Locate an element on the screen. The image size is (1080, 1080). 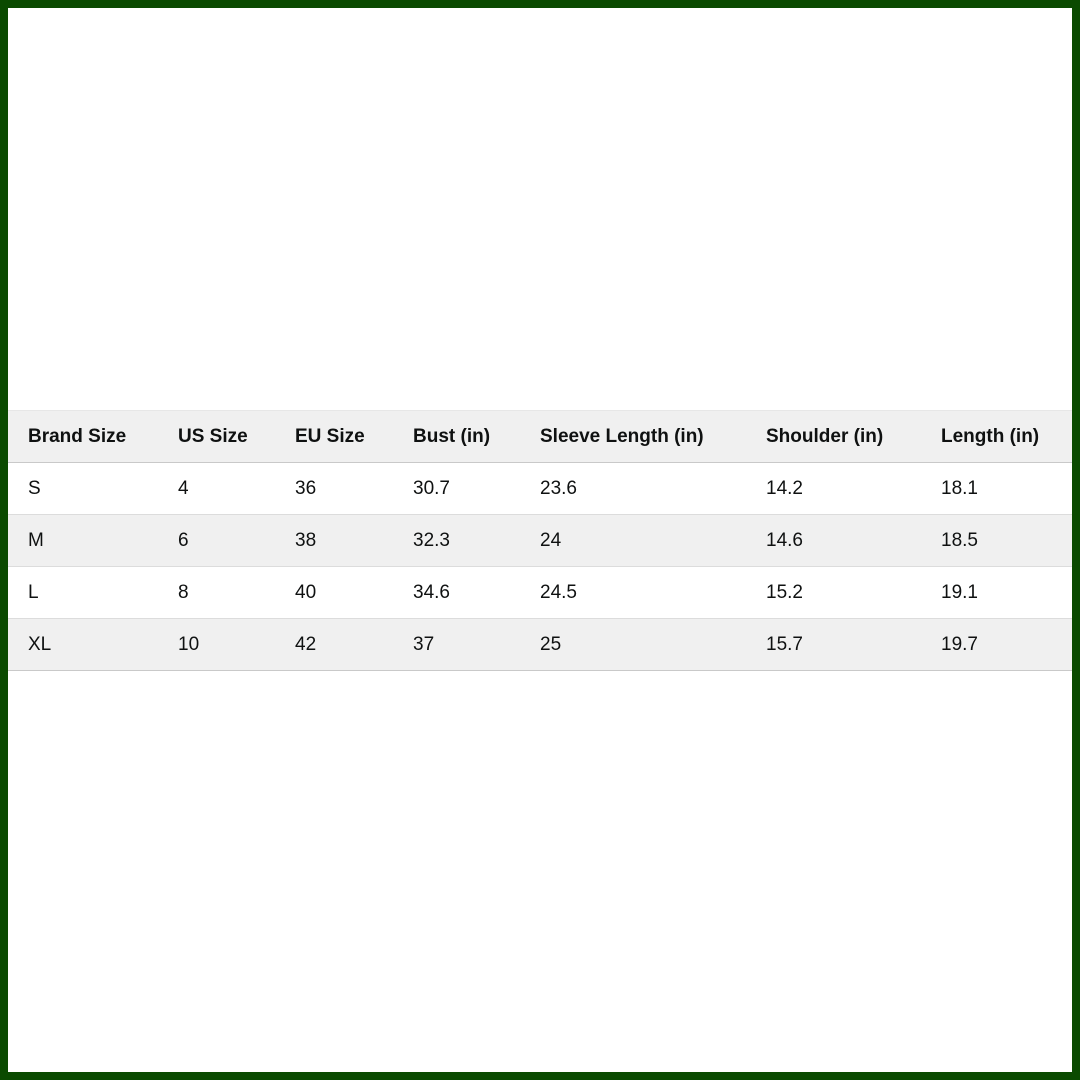
size-cell: 19.7 is located at coordinates (959, 644).